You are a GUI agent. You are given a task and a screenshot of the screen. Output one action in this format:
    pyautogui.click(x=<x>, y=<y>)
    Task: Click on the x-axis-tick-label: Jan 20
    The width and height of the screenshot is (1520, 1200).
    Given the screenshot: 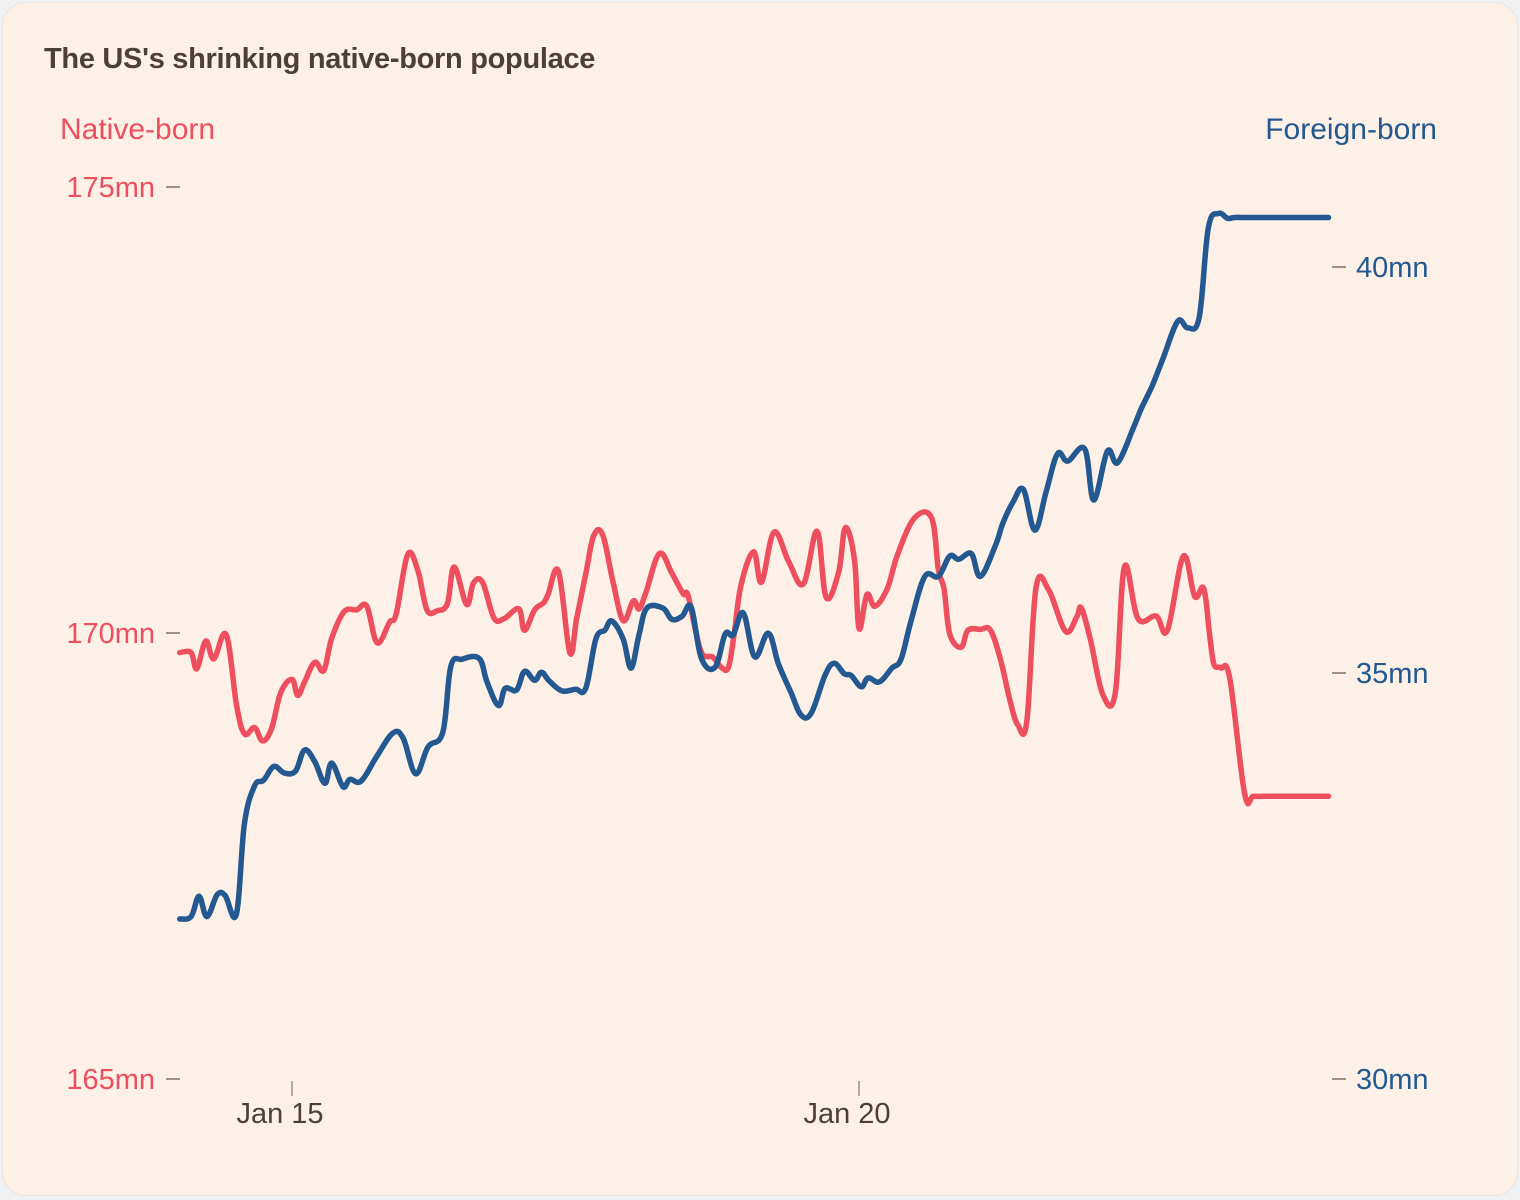 What is the action you would take?
    pyautogui.click(x=846, y=1114)
    